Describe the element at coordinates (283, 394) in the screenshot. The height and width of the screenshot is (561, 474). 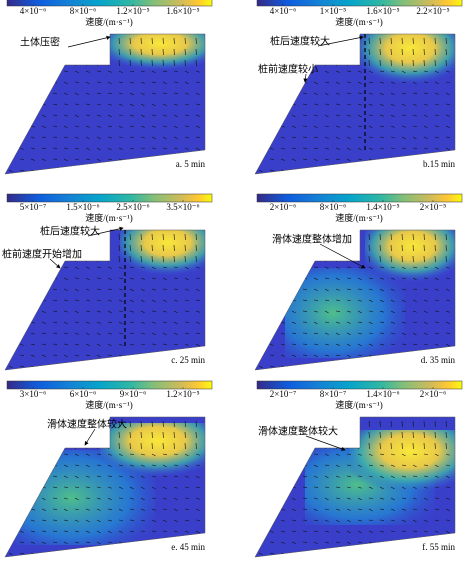
I see `colorbar-tick-label: 2×10⁻⁷` at that location.